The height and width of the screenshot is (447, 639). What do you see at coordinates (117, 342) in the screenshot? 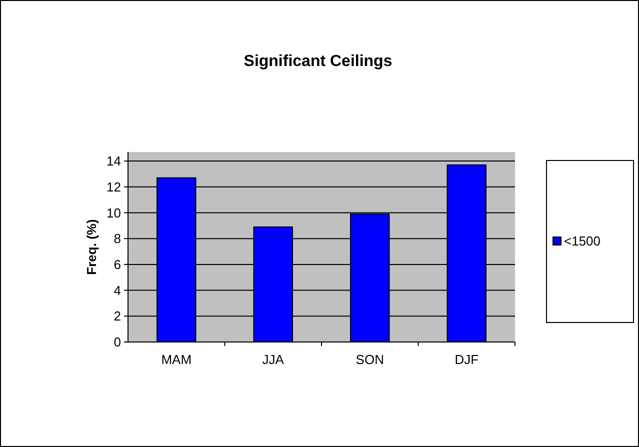
I see `y-tick-label: 0` at bounding box center [117, 342].